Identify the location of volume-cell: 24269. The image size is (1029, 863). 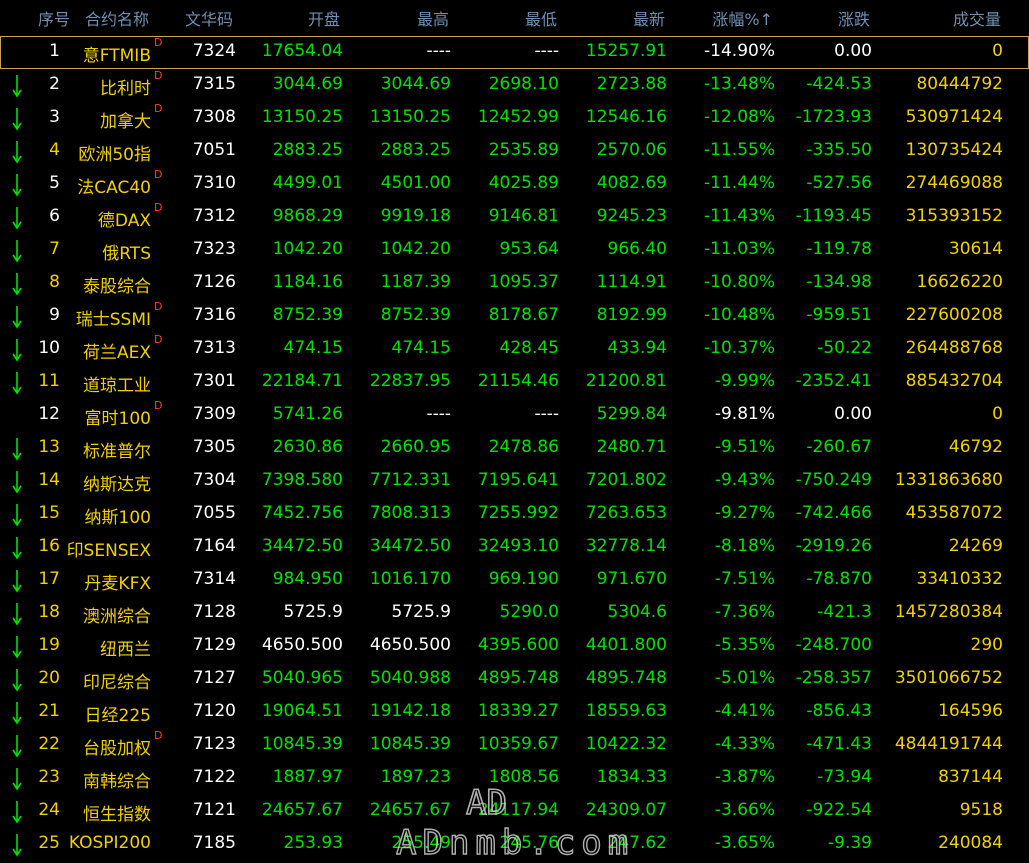
(975, 546).